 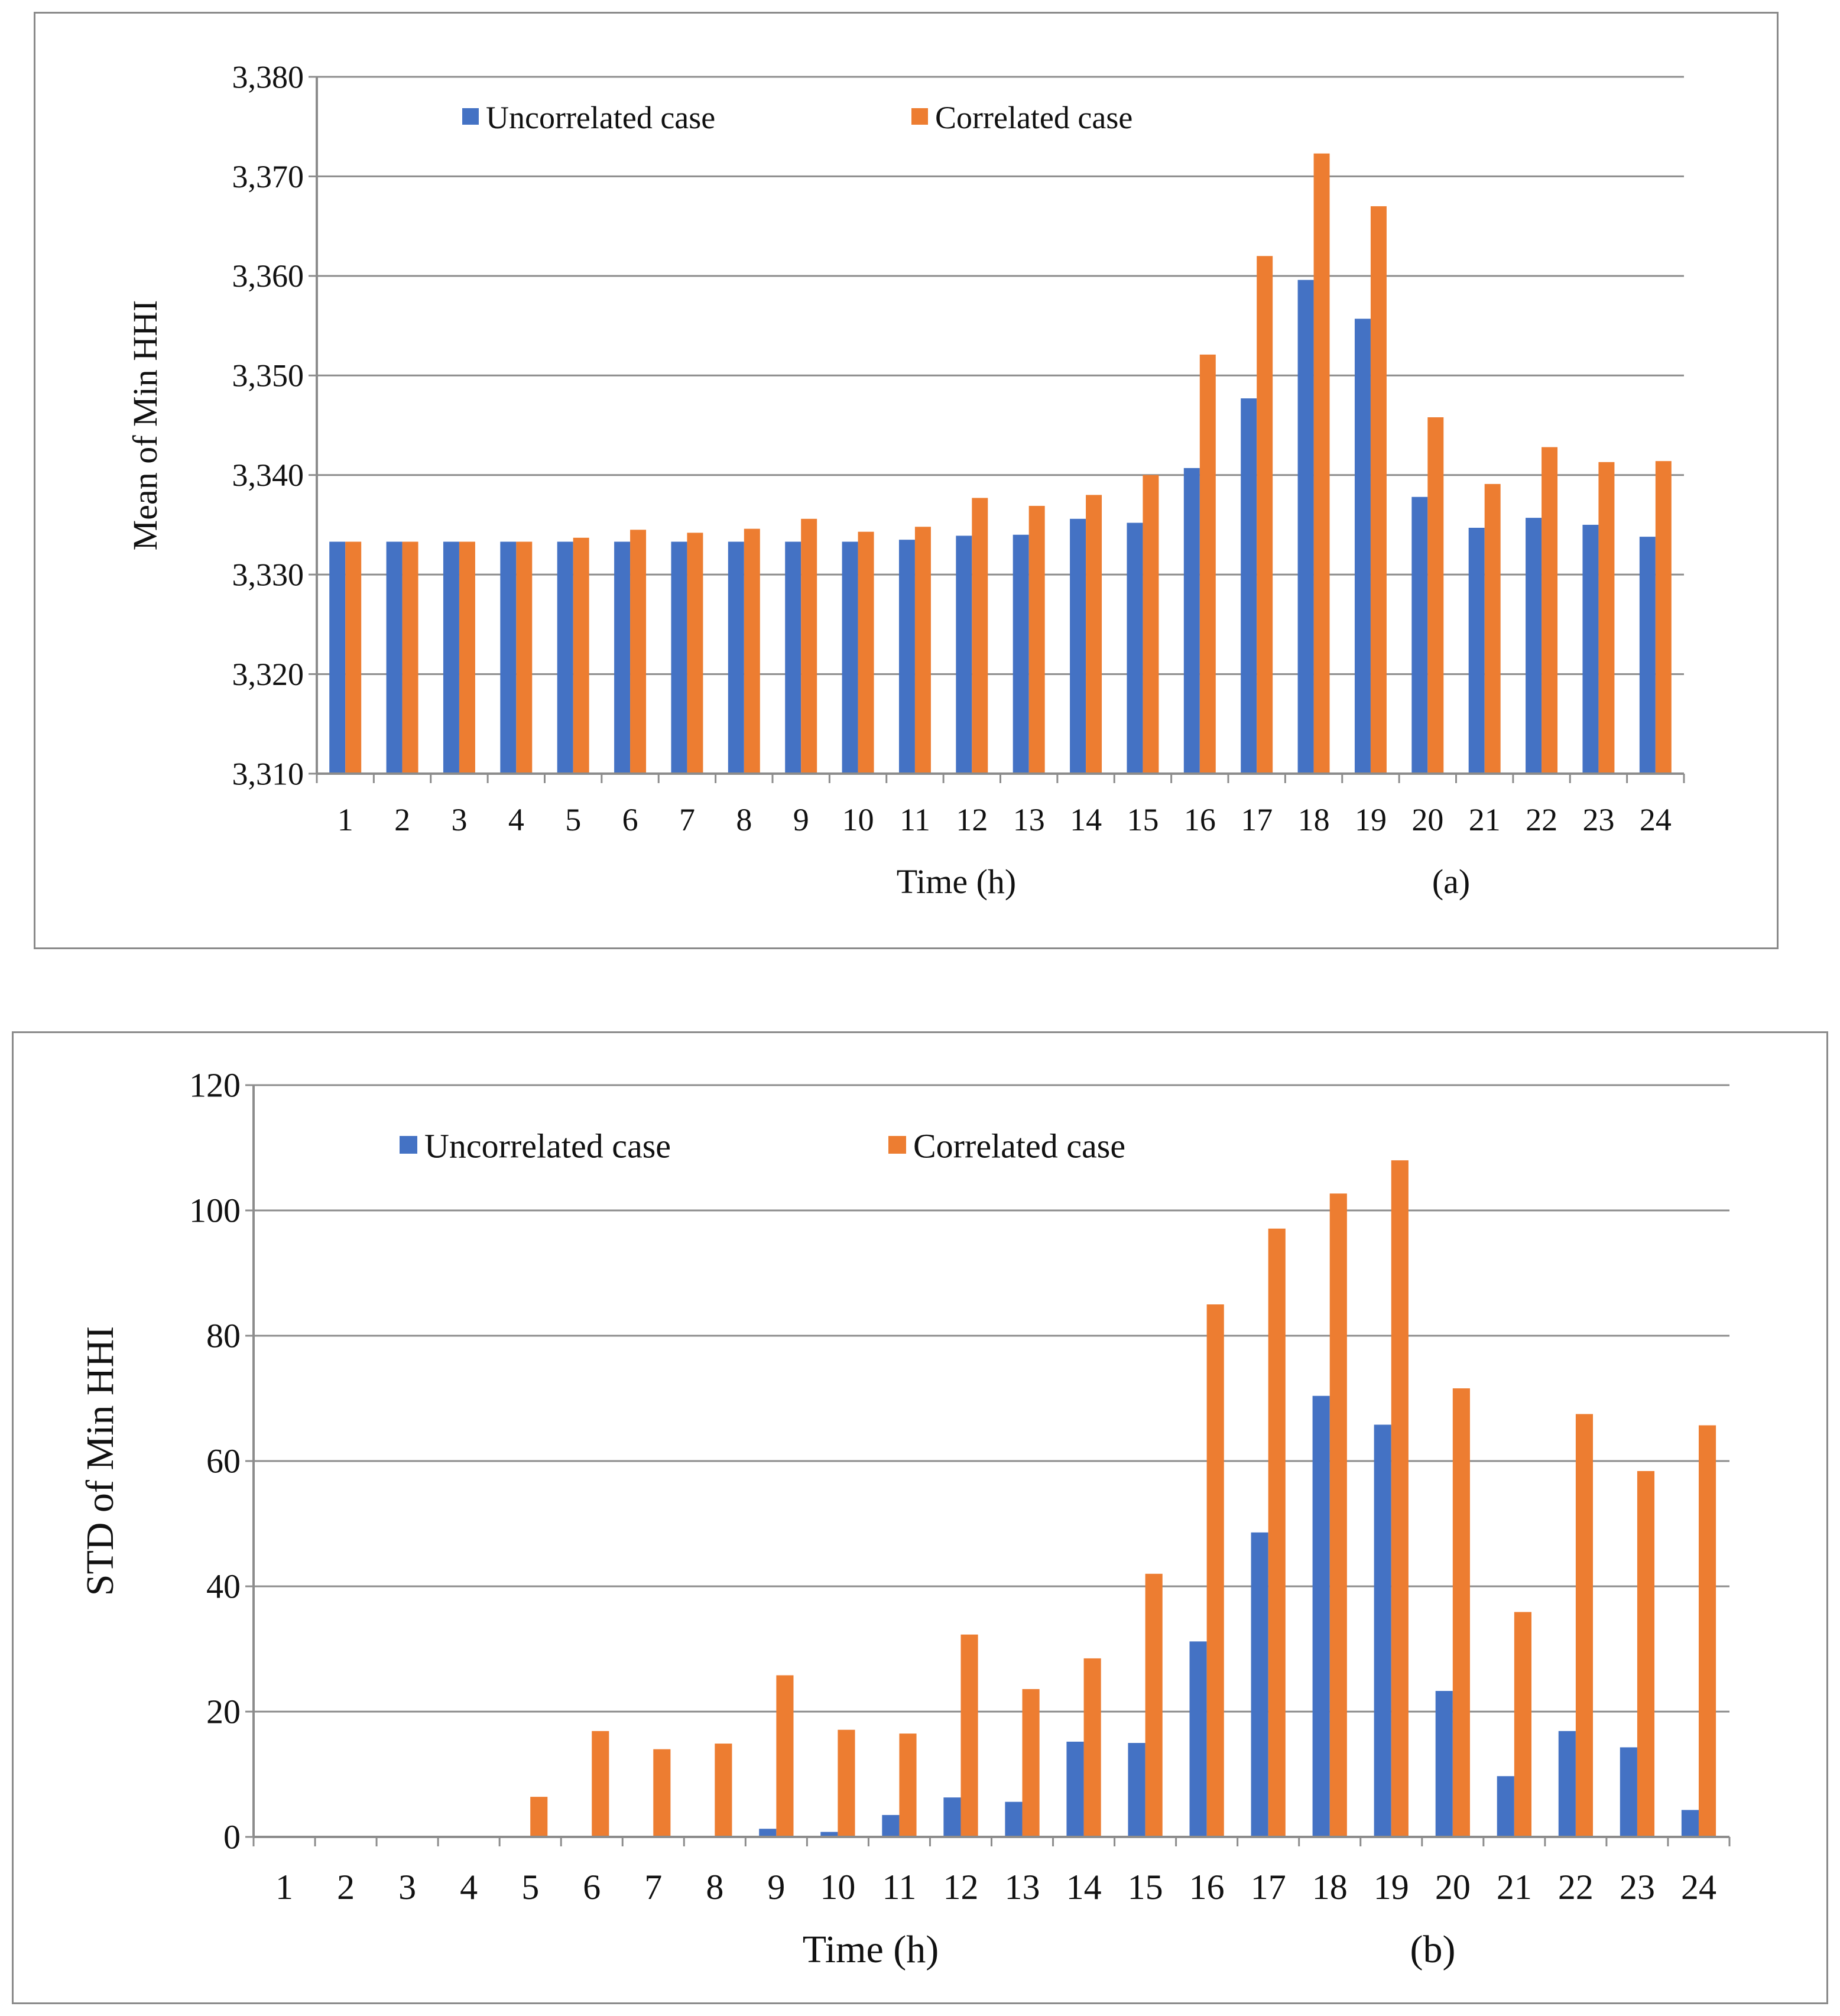 What do you see at coordinates (1086, 819) in the screenshot?
I see `x-tick-label: 14` at bounding box center [1086, 819].